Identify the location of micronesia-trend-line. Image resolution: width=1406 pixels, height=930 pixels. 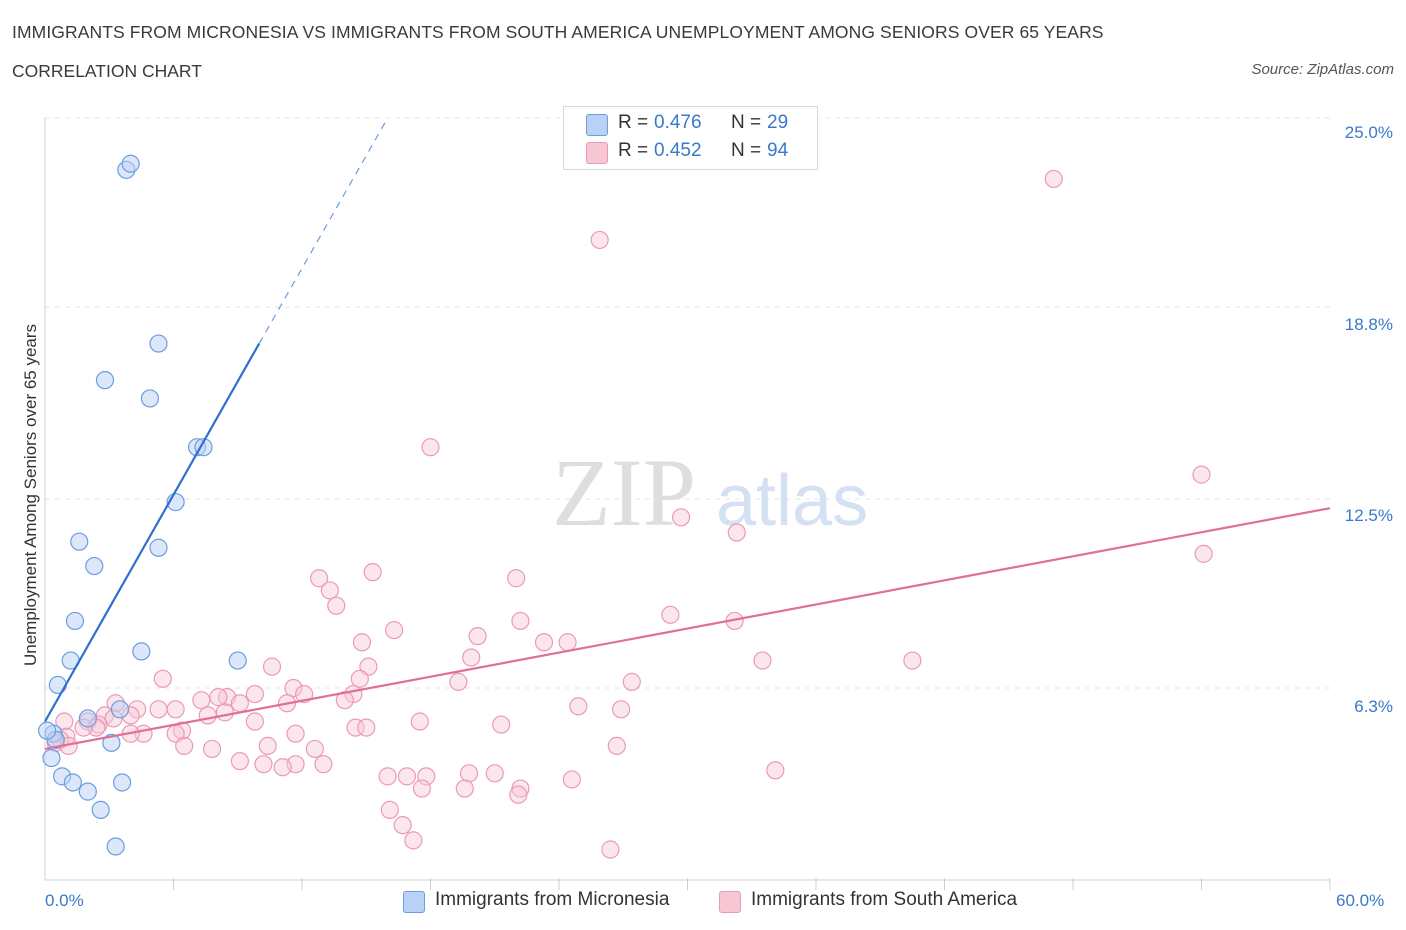
(152, 533).